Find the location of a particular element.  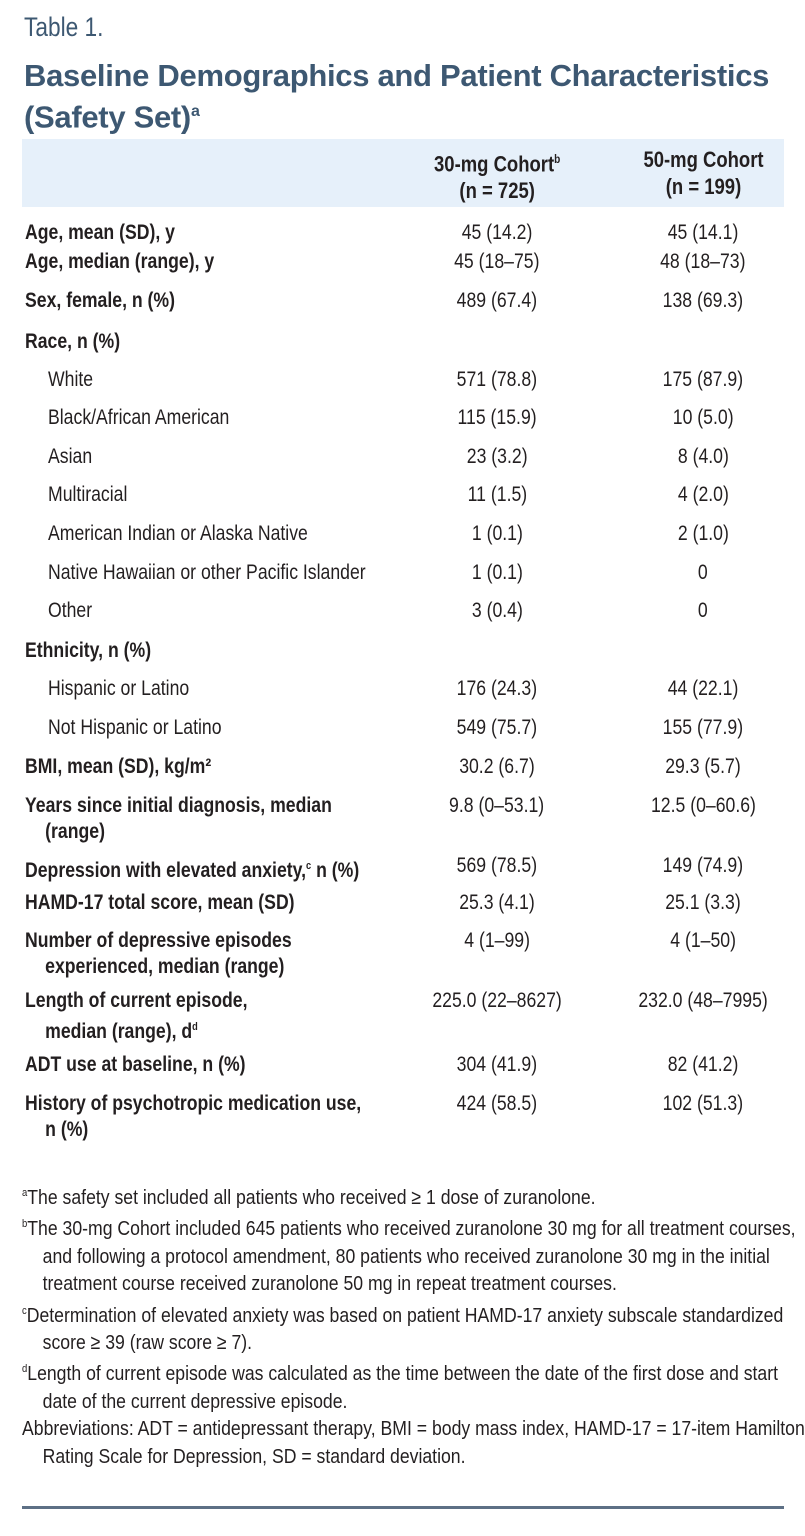

cell-value: 4 (2.0) is located at coordinates (703, 494).